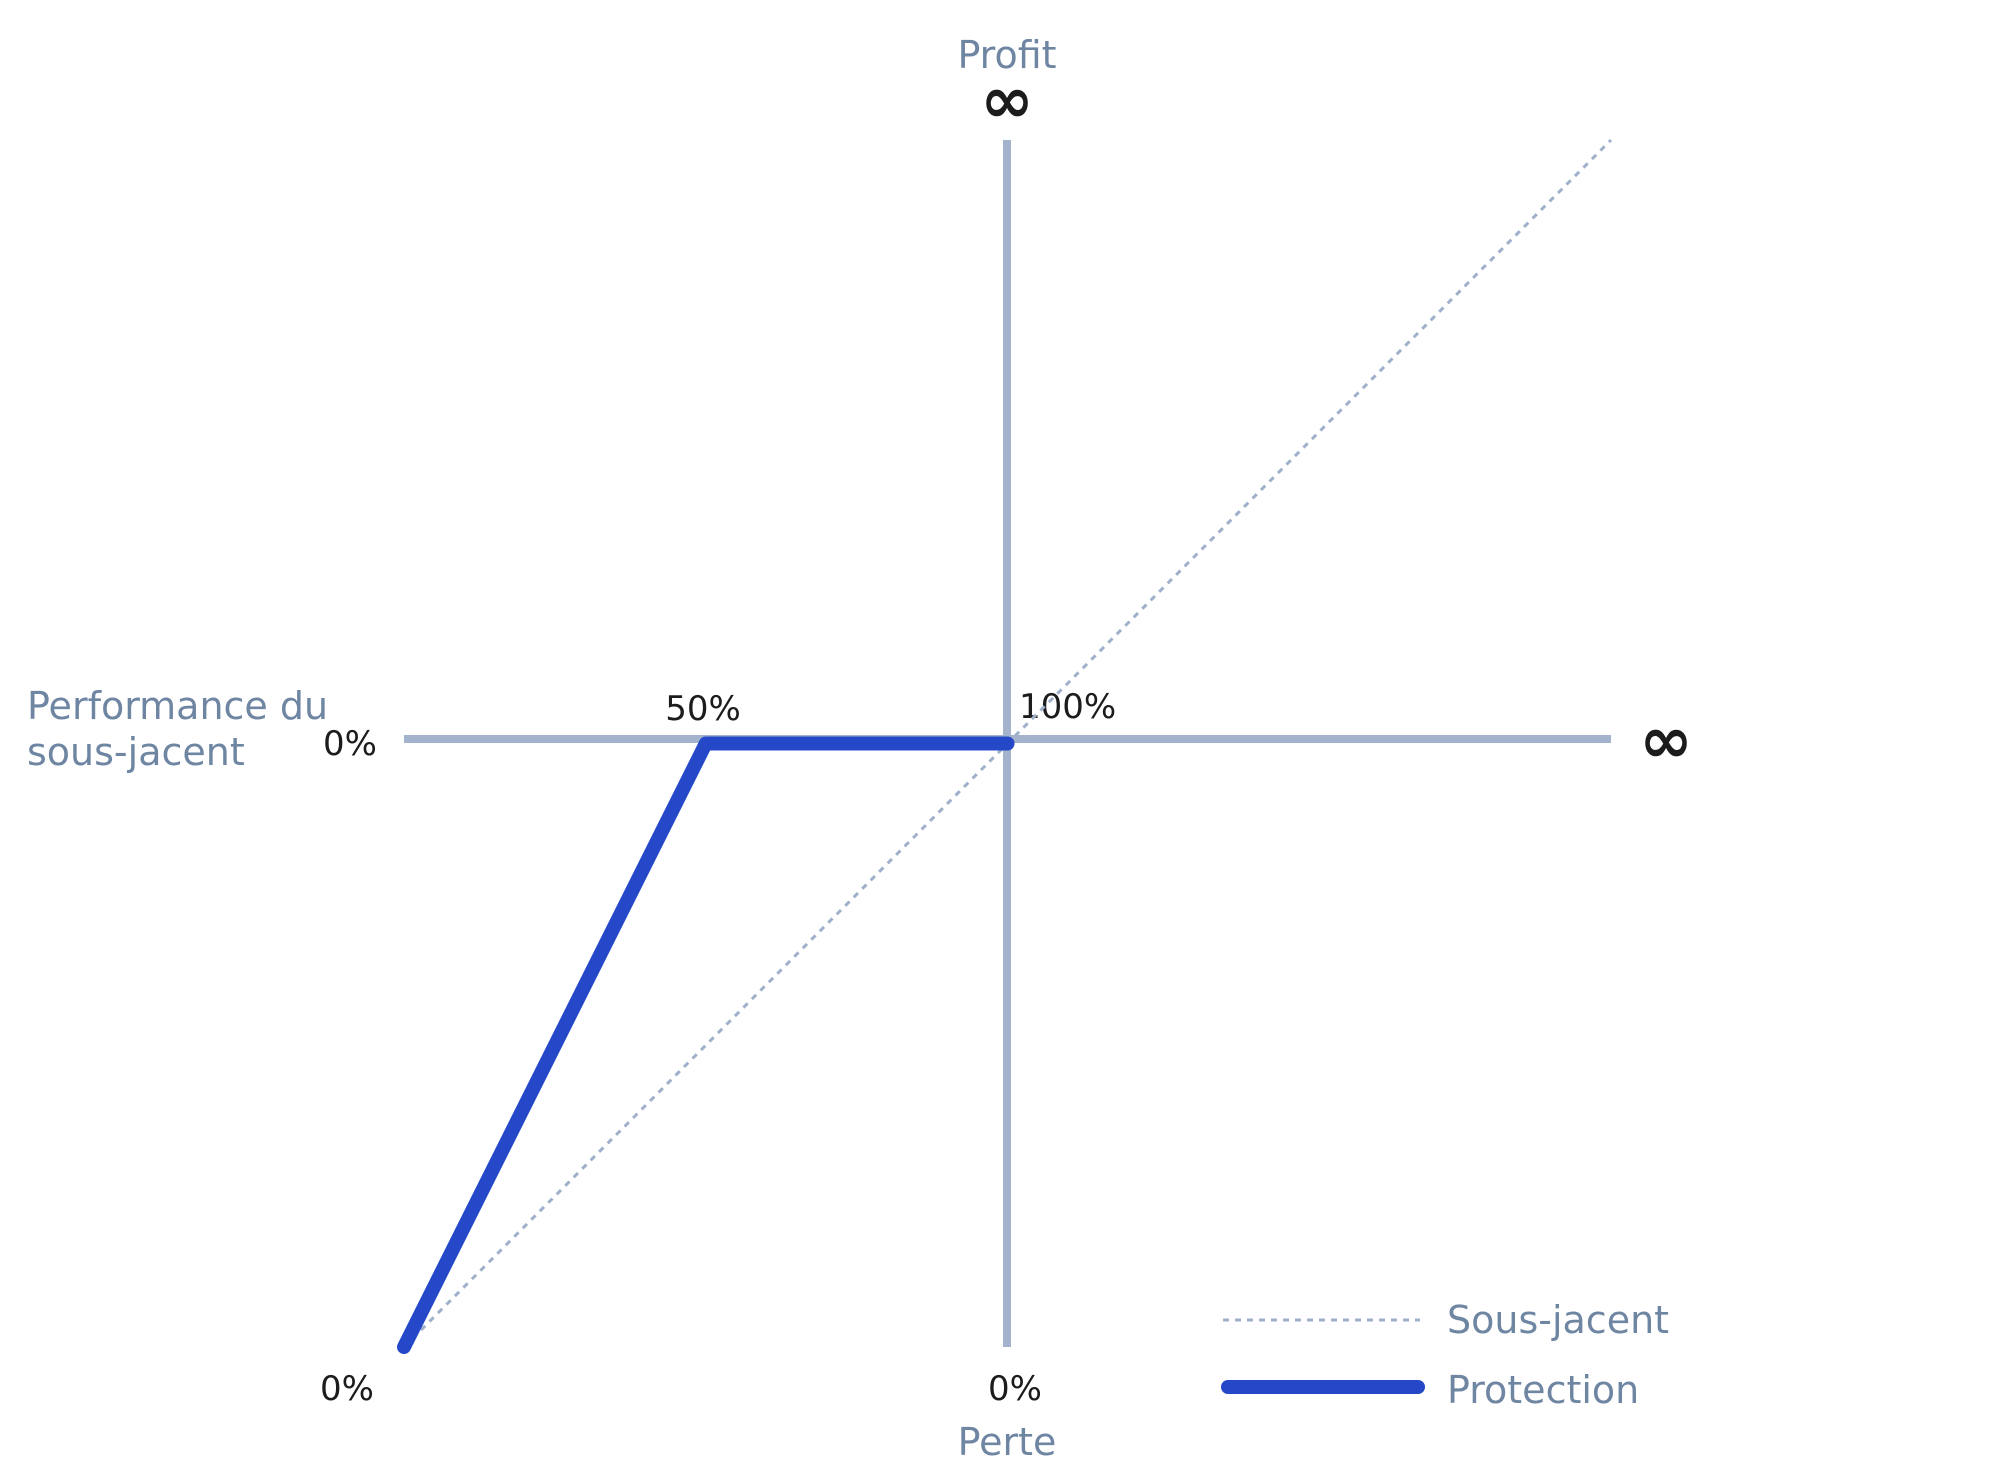 The height and width of the screenshot is (1480, 2000). Describe the element at coordinates (1007, 1442) in the screenshot. I see `y-axis-bottom-label: Perte` at that location.